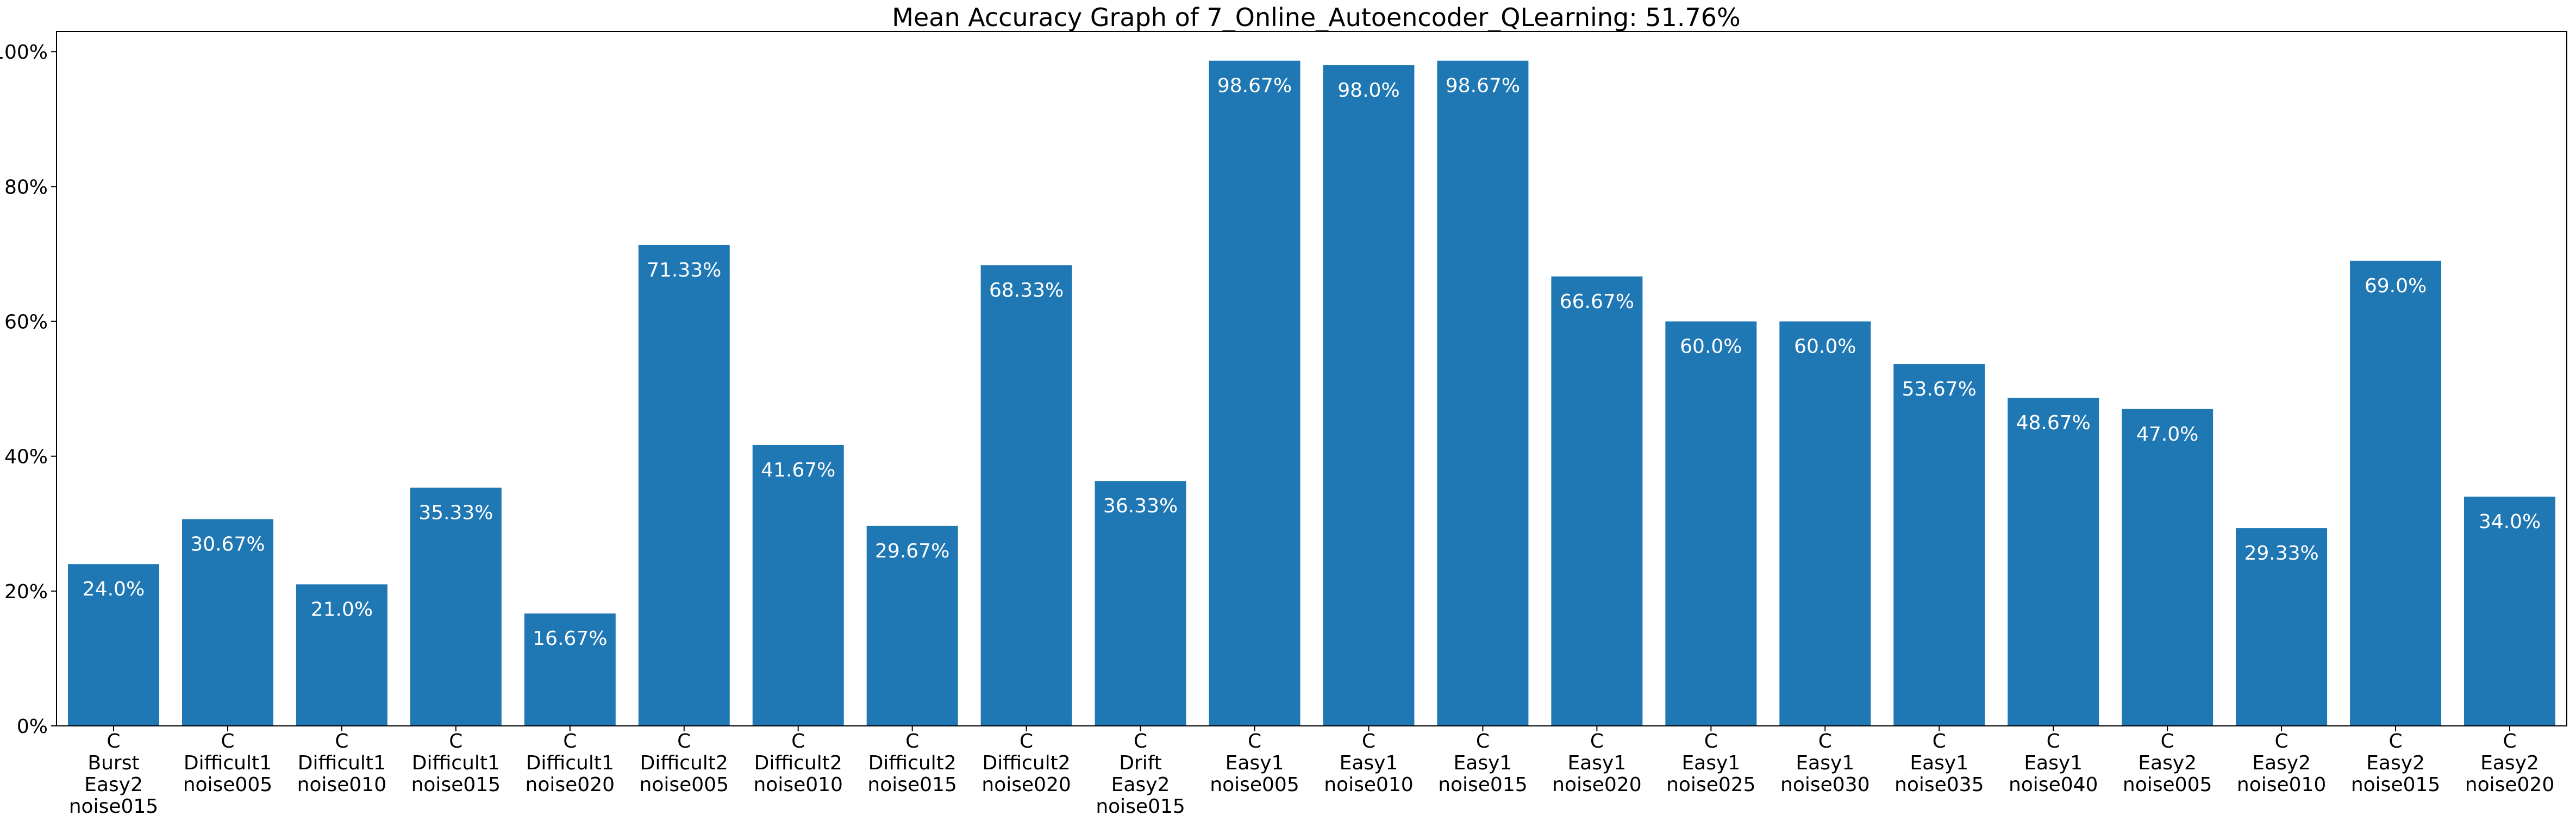 The height and width of the screenshot is (815, 2576). Describe the element at coordinates (342, 609) in the screenshot. I see `data-label: 21.0%` at that location.